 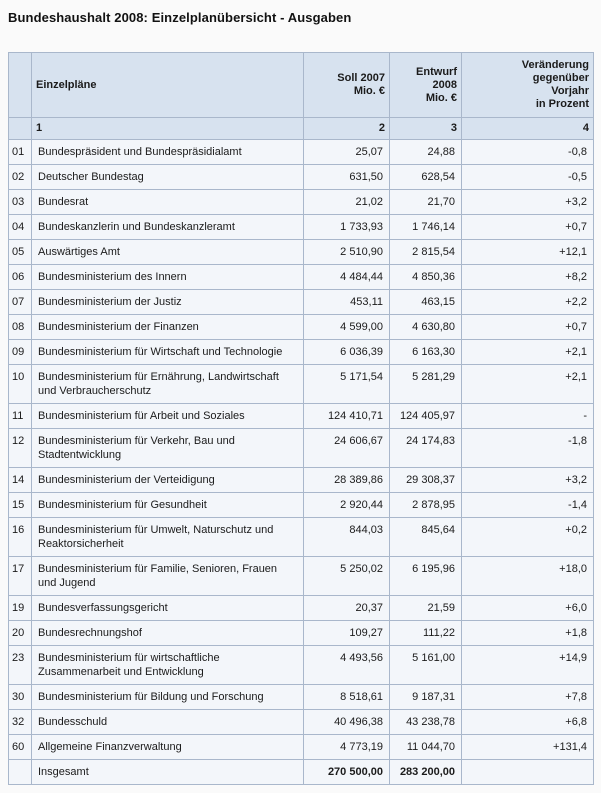 What do you see at coordinates (425, 537) in the screenshot?
I see `row-entwurf-cell: 845,64` at bounding box center [425, 537].